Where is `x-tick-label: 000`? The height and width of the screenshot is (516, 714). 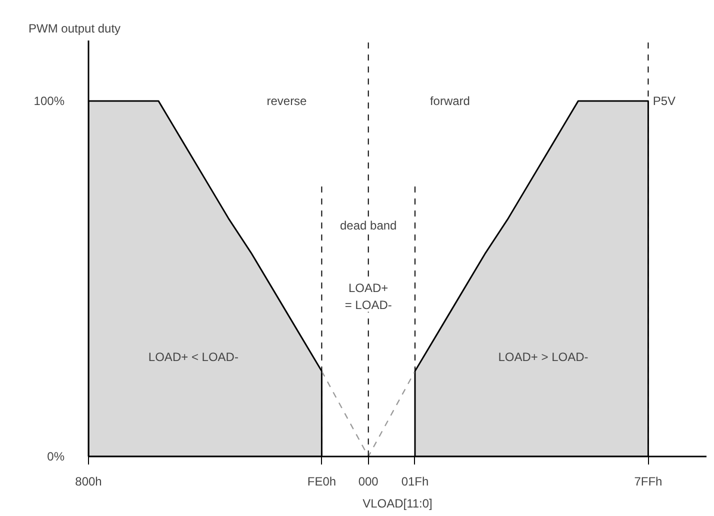 x-tick-label: 000 is located at coordinates (368, 481).